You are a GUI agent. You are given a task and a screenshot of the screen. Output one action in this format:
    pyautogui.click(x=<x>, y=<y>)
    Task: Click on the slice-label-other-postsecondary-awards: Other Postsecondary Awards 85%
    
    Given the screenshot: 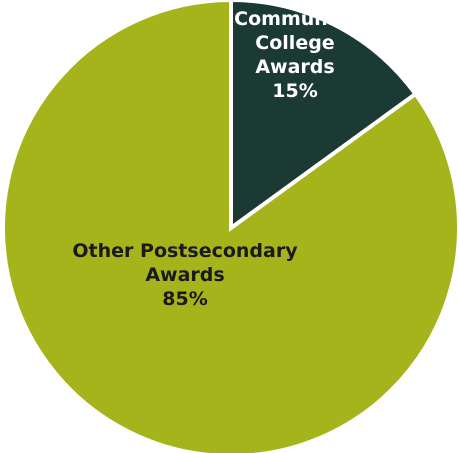 What is the action you would take?
    pyautogui.click(x=185, y=275)
    